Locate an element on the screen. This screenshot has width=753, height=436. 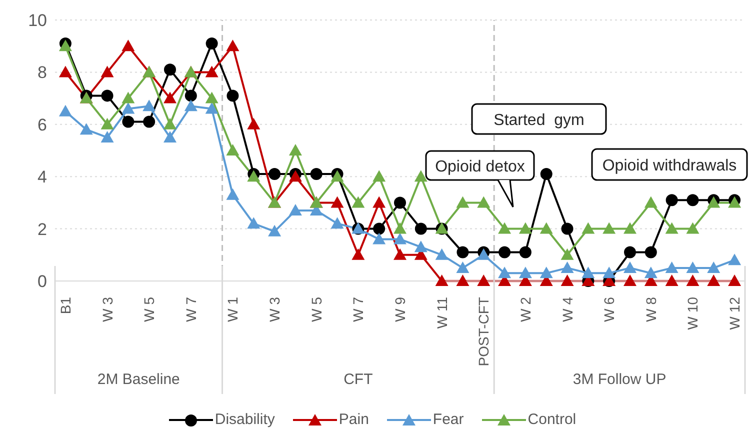
legend-label: Disability is located at coordinates (244, 419).